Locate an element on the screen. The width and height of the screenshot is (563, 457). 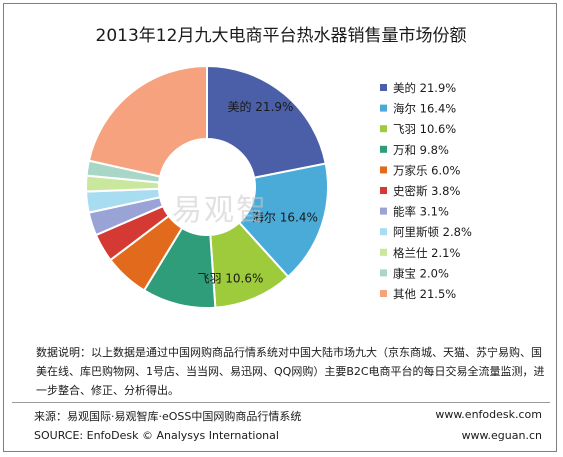
legend-label-3: 万和 9.8% is located at coordinates (421, 150).